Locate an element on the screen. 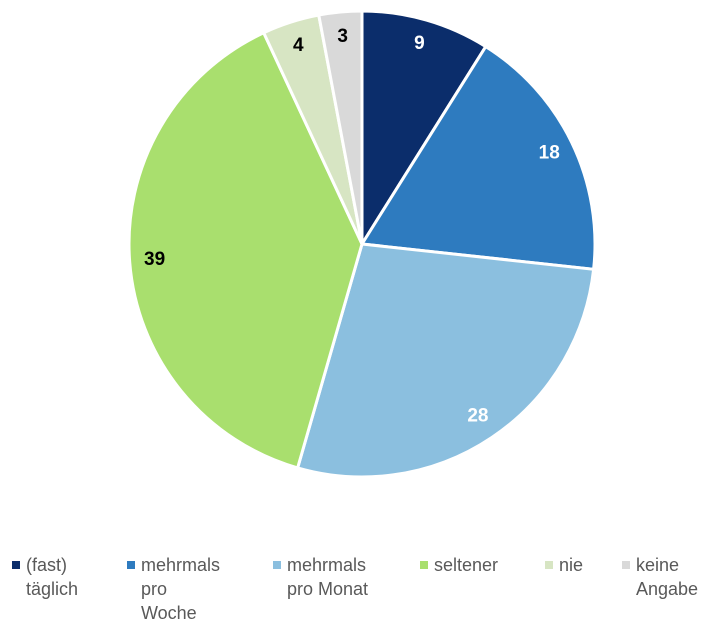 The width and height of the screenshot is (721, 630). legend-label: (fast) täglich is located at coordinates (52, 577).